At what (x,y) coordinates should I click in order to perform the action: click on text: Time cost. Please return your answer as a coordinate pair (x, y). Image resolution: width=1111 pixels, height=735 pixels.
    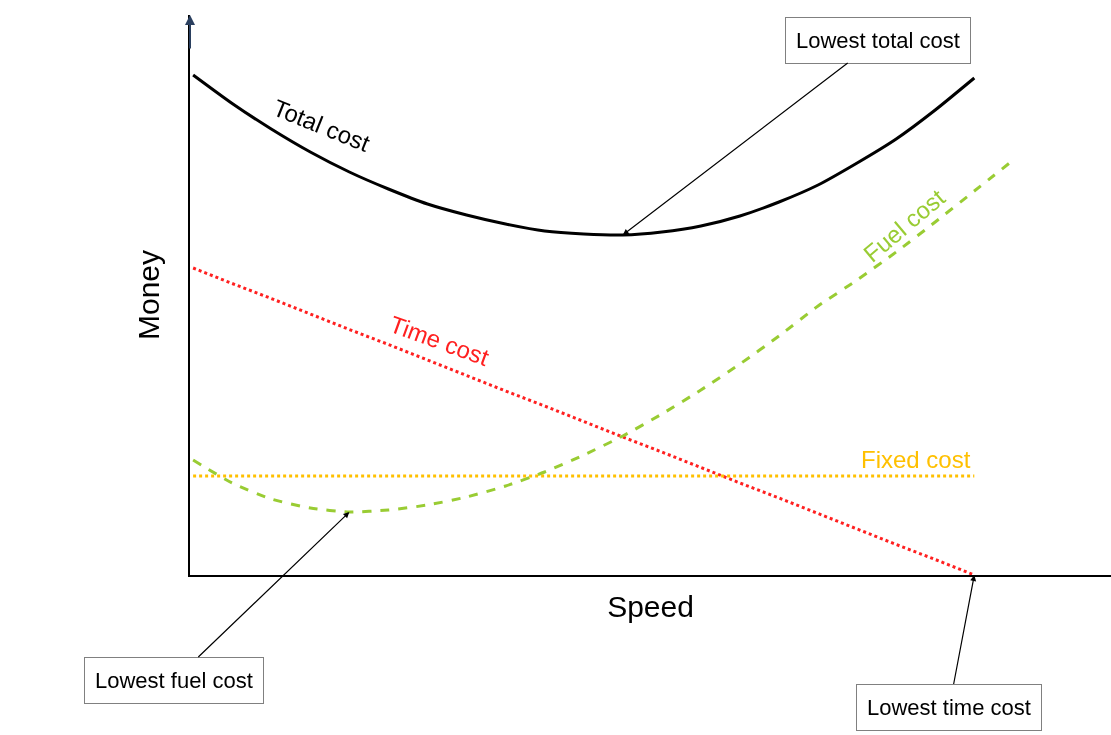
    Looking at the image, I should click on (439, 341).